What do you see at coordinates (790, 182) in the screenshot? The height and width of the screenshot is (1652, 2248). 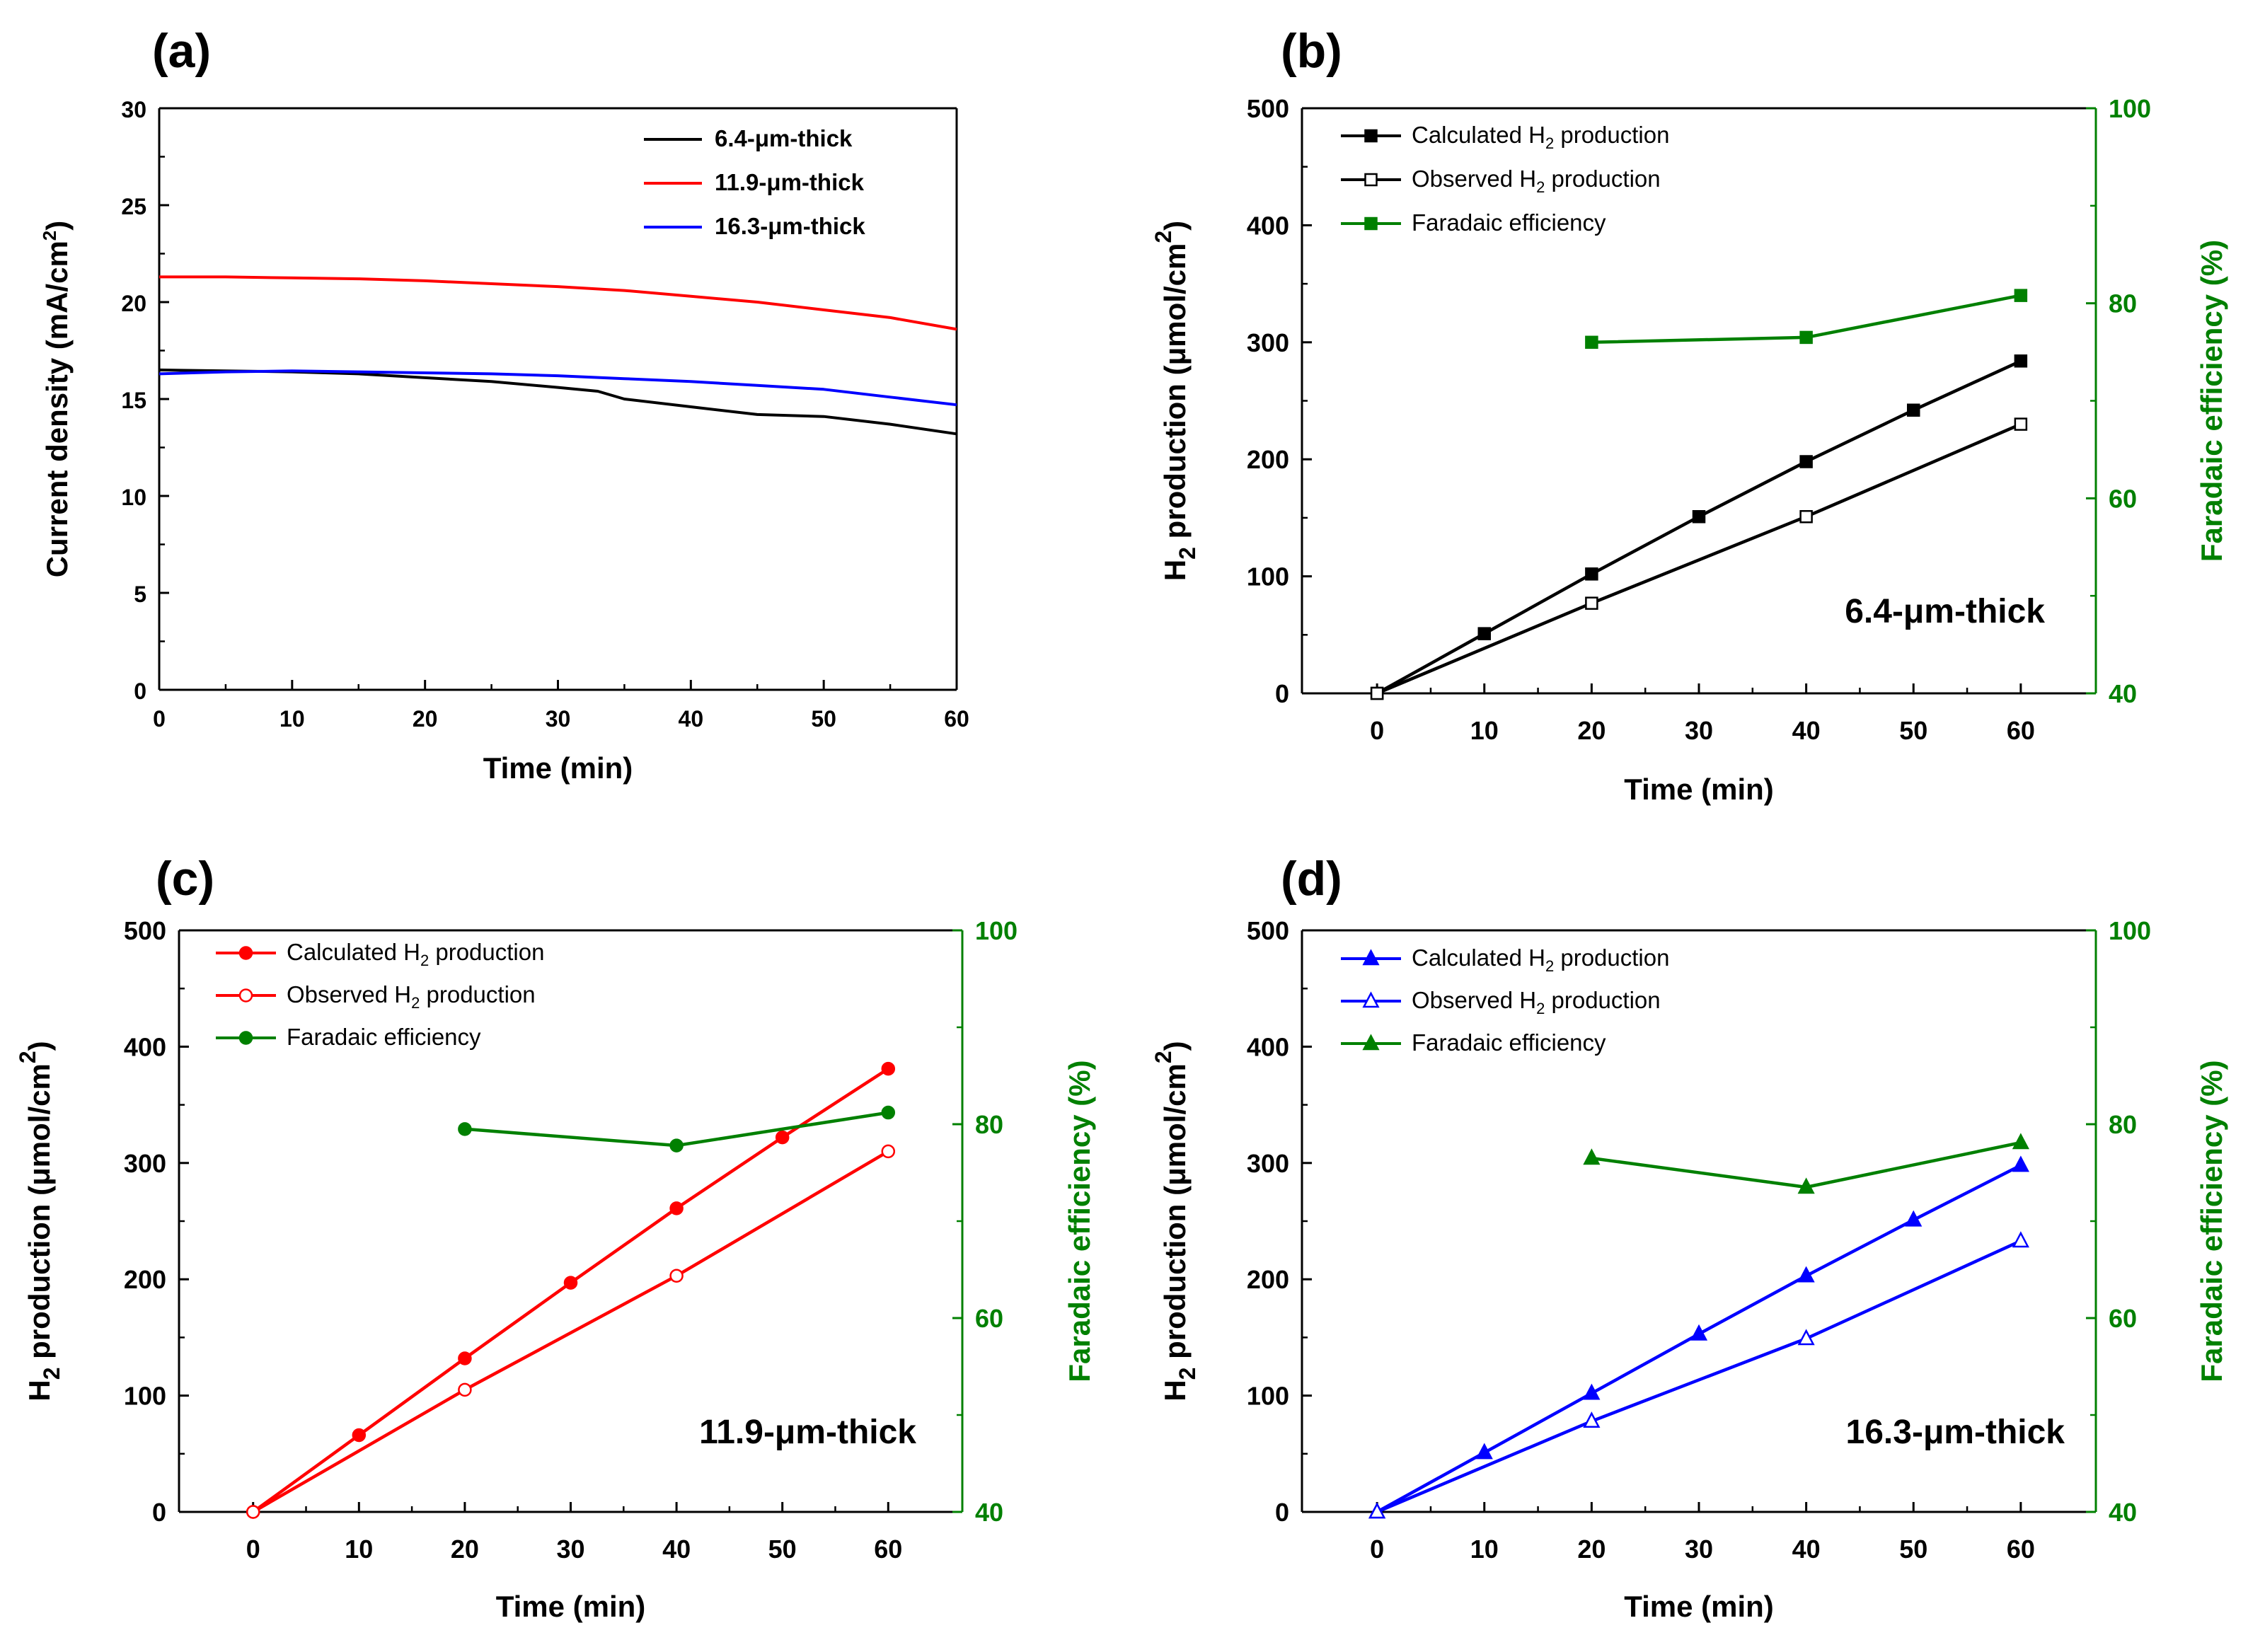 I see `legend-label: 11.9-μm-thick` at bounding box center [790, 182].